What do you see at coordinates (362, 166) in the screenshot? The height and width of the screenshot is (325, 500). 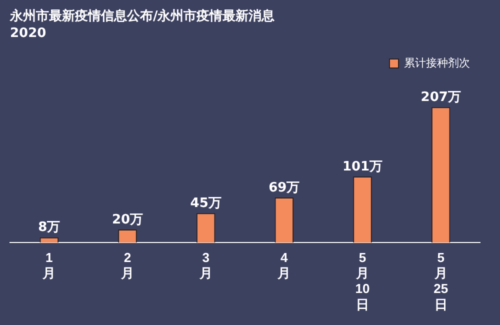 I see `data-label: 101万` at bounding box center [362, 166].